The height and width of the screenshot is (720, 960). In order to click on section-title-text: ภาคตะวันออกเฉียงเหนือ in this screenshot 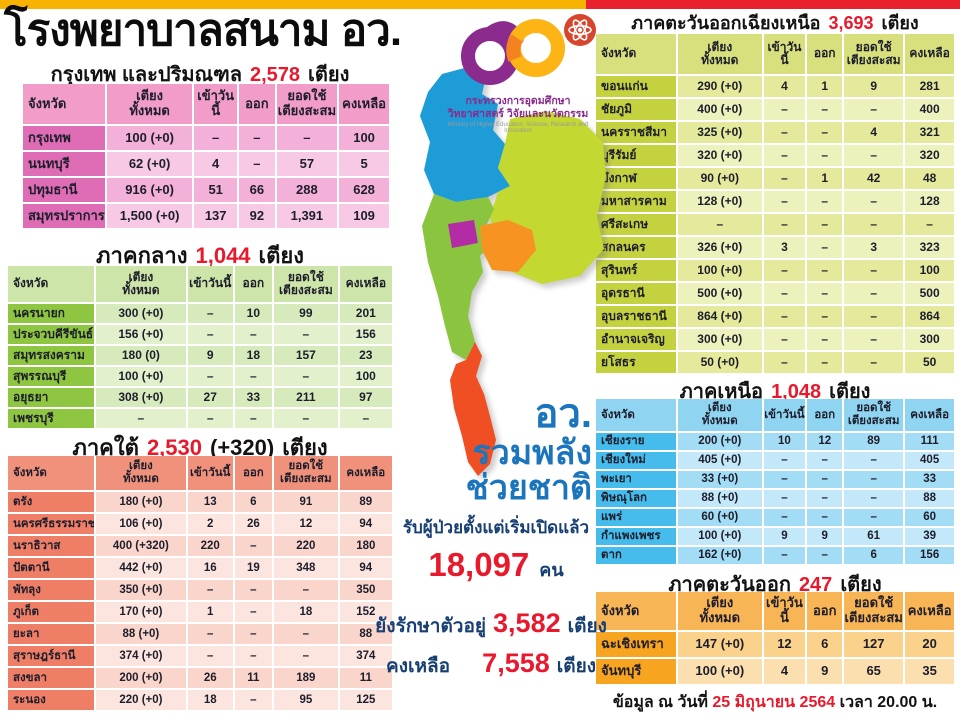, I will do `click(726, 23)`.